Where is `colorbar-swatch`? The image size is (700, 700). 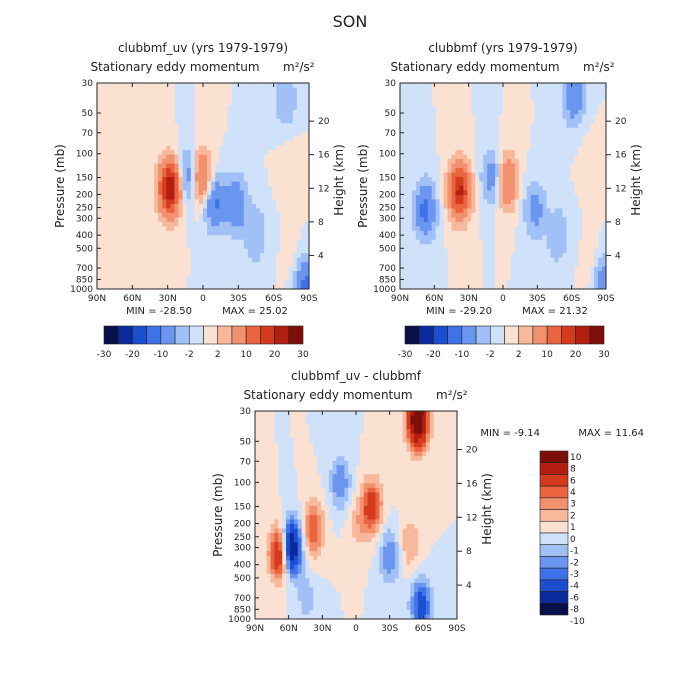 colorbar-swatch is located at coordinates (253, 335).